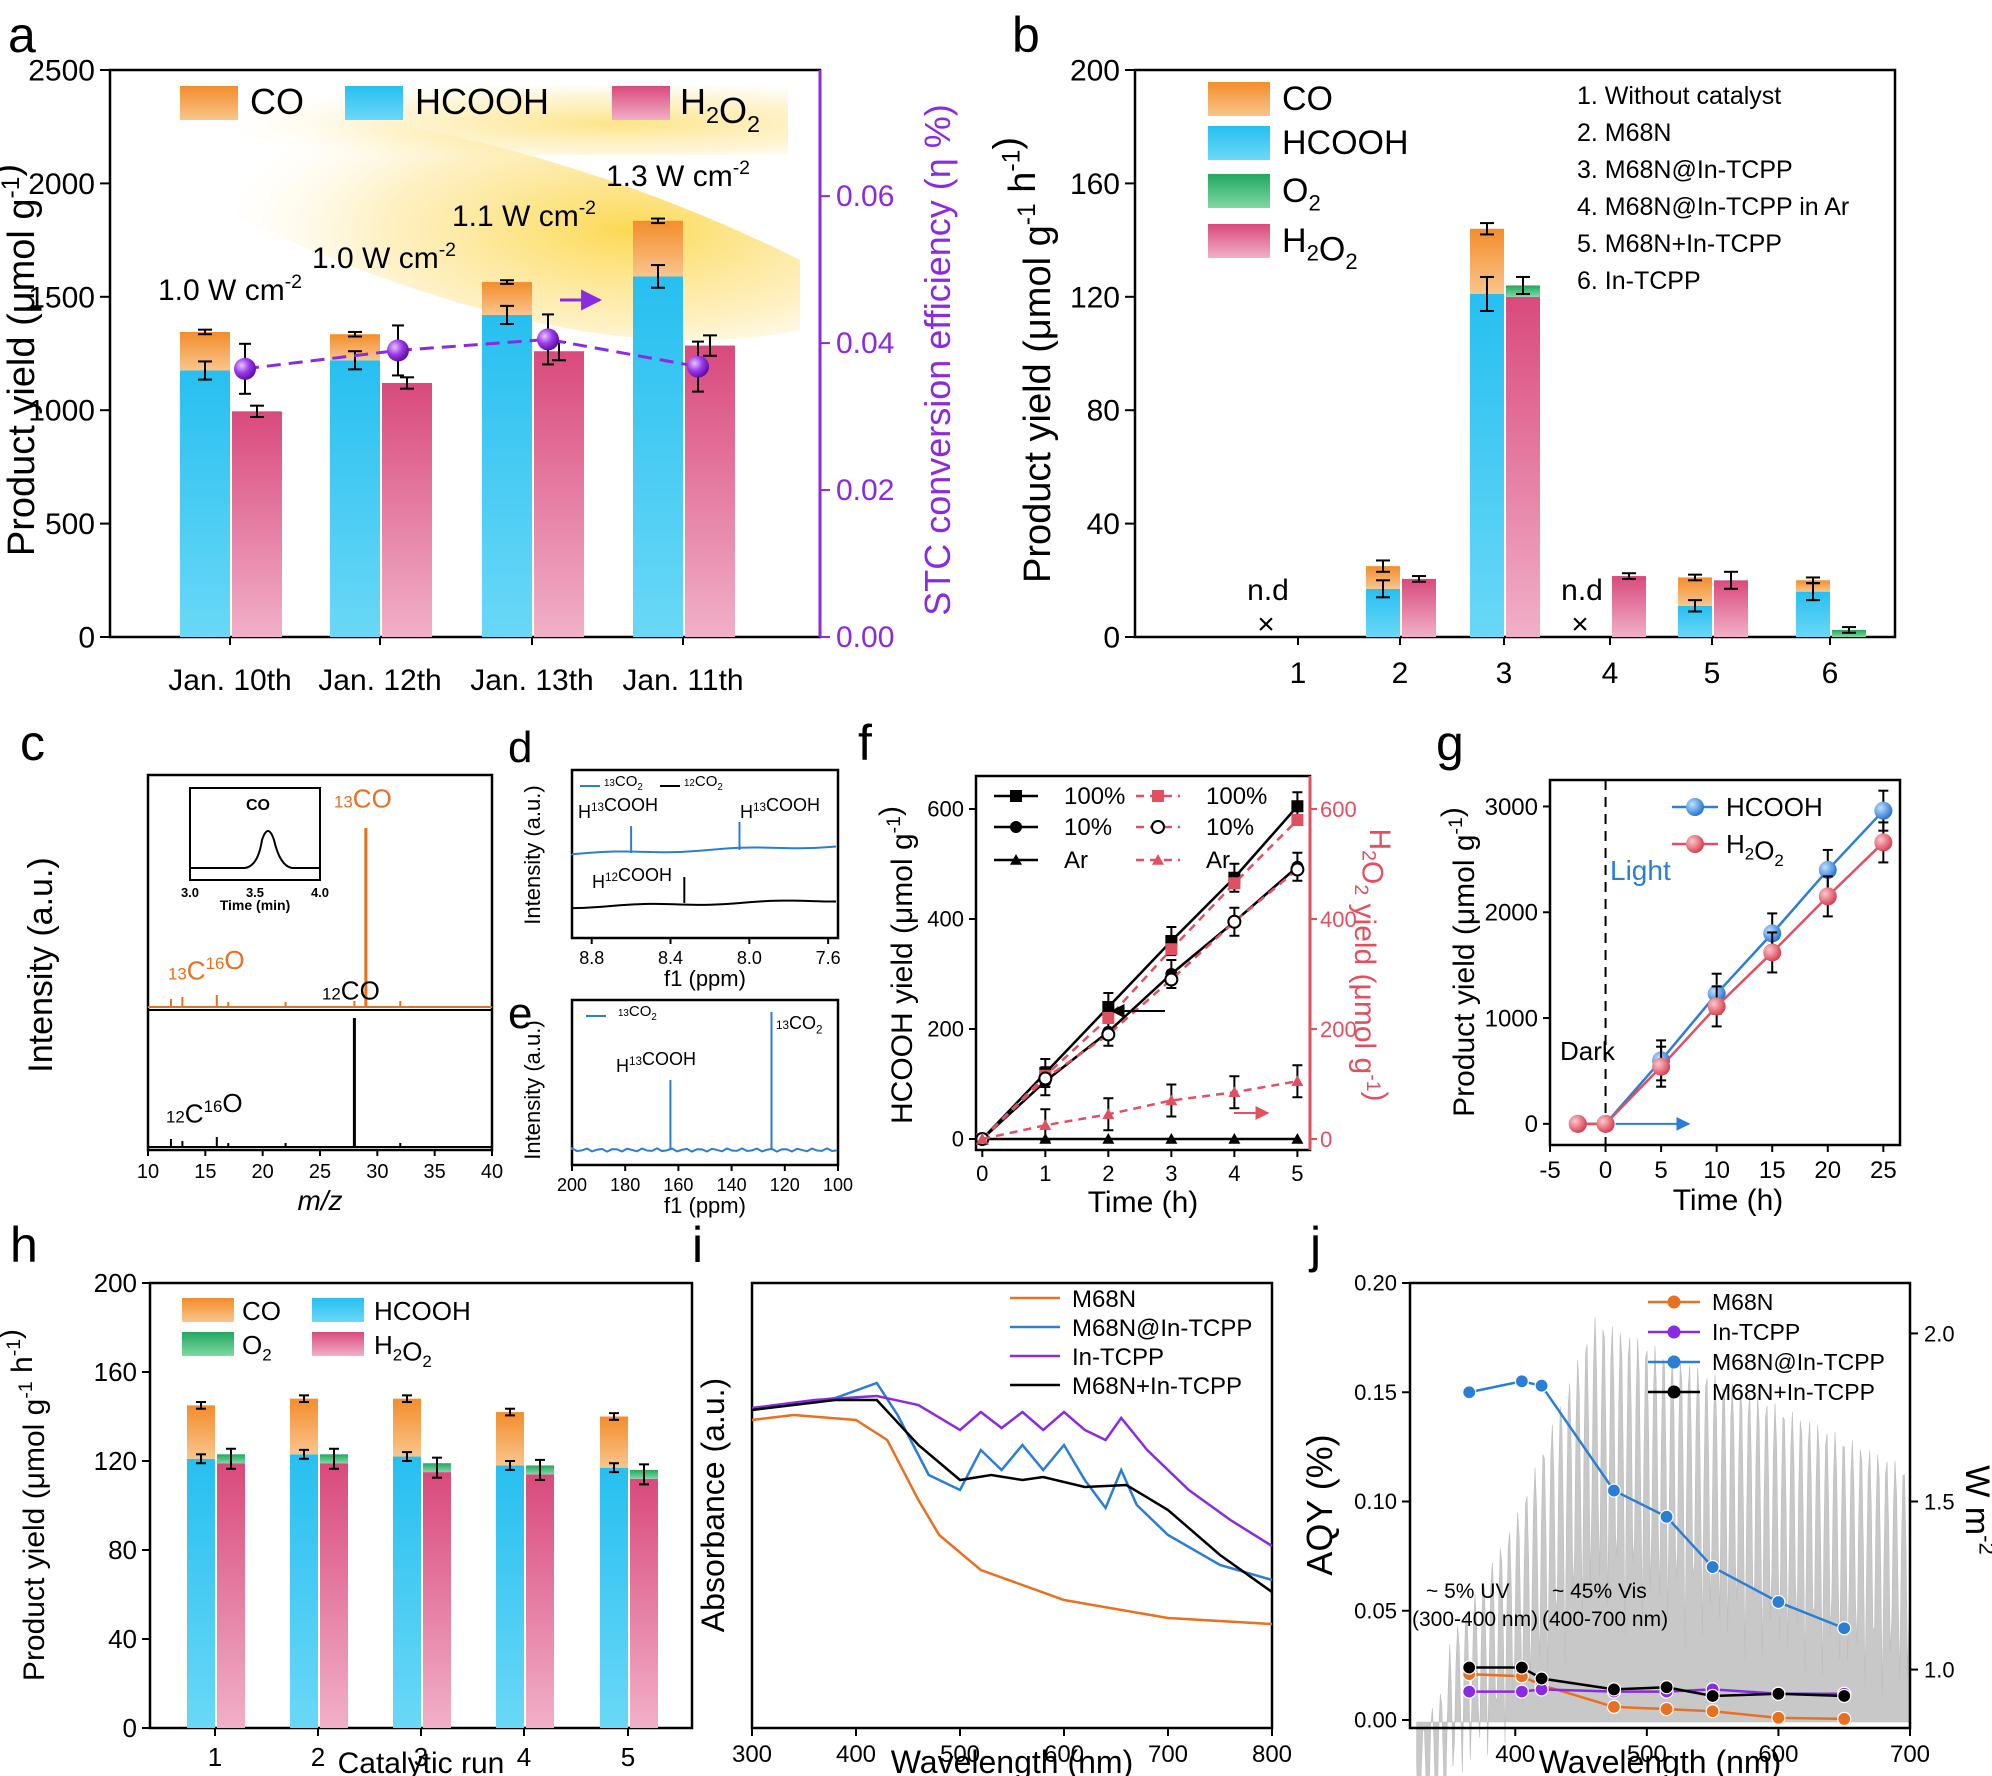 Image resolution: width=1992 pixels, height=1776 pixels. Describe the element at coordinates (614, 1442) in the screenshot. I see `bar-co` at that location.